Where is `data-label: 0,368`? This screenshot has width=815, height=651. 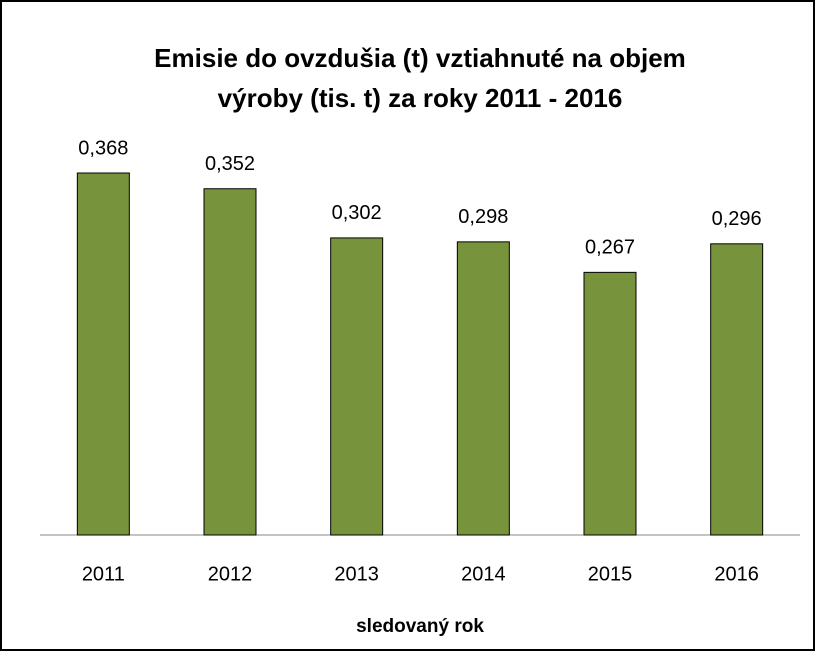 data-label: 0,368 is located at coordinates (103, 148).